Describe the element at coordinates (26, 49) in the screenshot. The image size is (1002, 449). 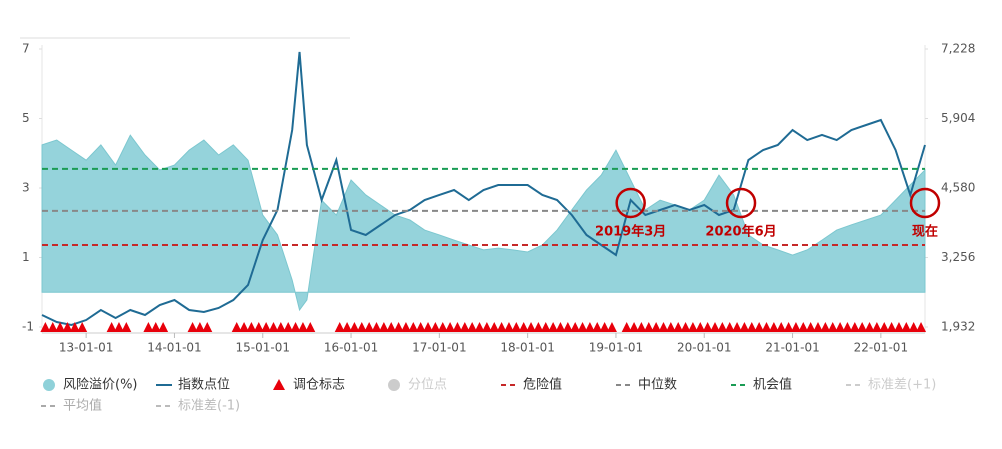
I see `y-tick-label: 7` at that location.